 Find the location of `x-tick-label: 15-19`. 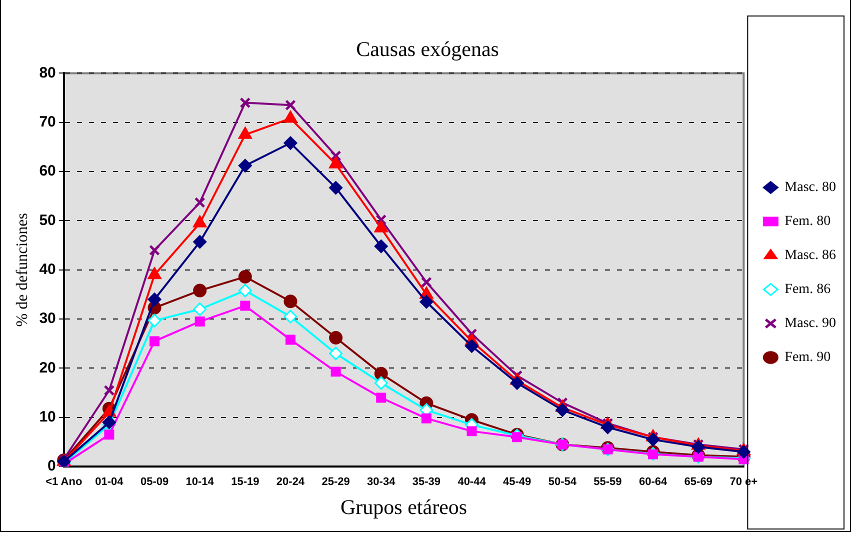

x-tick-label: 15-19 is located at coordinates (245, 482).